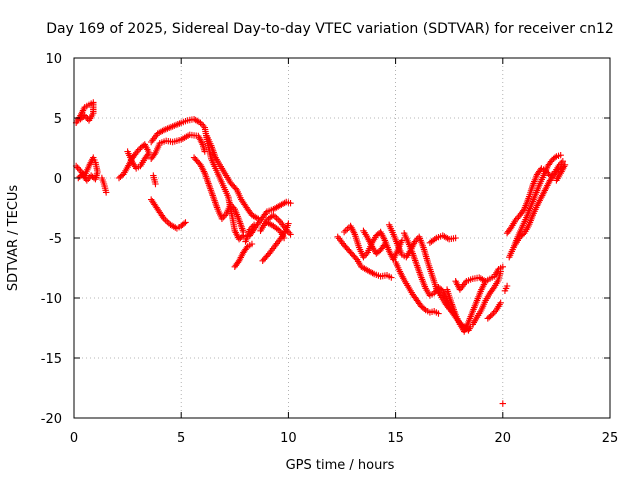 Image resolution: width=640 pixels, height=480 pixels. Describe the element at coordinates (503, 438) in the screenshot. I see `x-tick-label: 20` at that location.